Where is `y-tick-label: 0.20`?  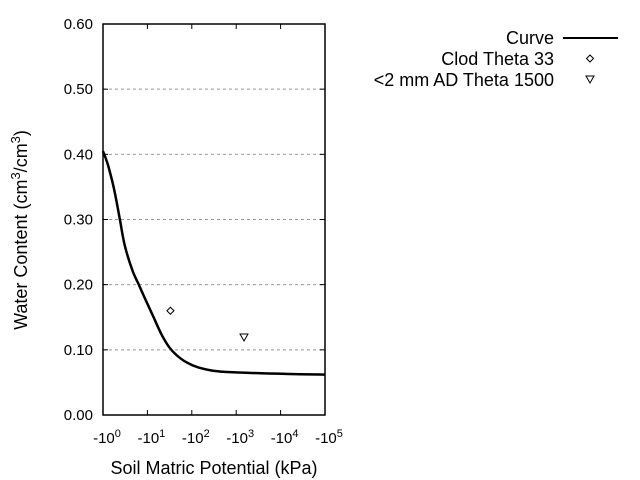 y-tick-label: 0.20 is located at coordinates (78, 285).